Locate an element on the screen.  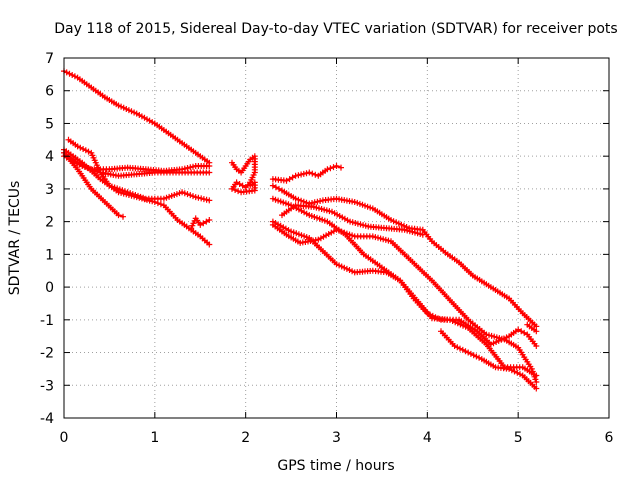
series-track-l is located at coordinates (404, 303).